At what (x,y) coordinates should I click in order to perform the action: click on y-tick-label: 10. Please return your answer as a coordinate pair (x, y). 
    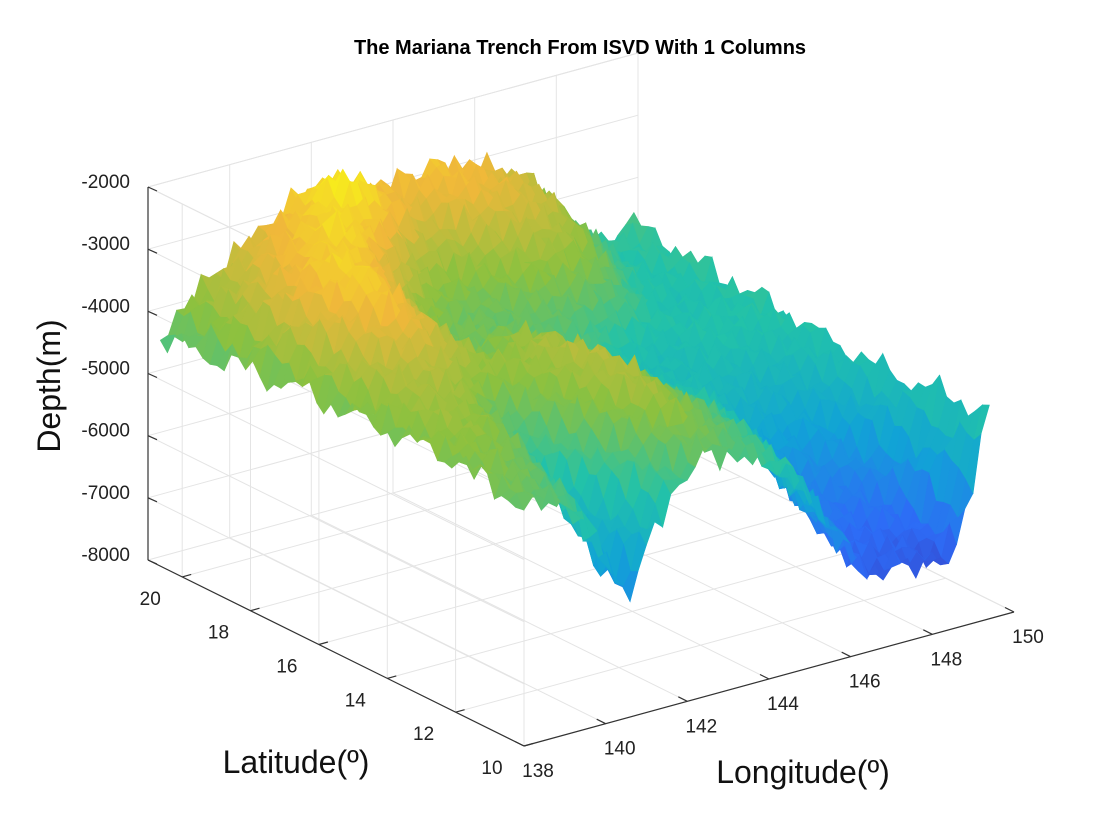
    Looking at the image, I should click on (491, 768).